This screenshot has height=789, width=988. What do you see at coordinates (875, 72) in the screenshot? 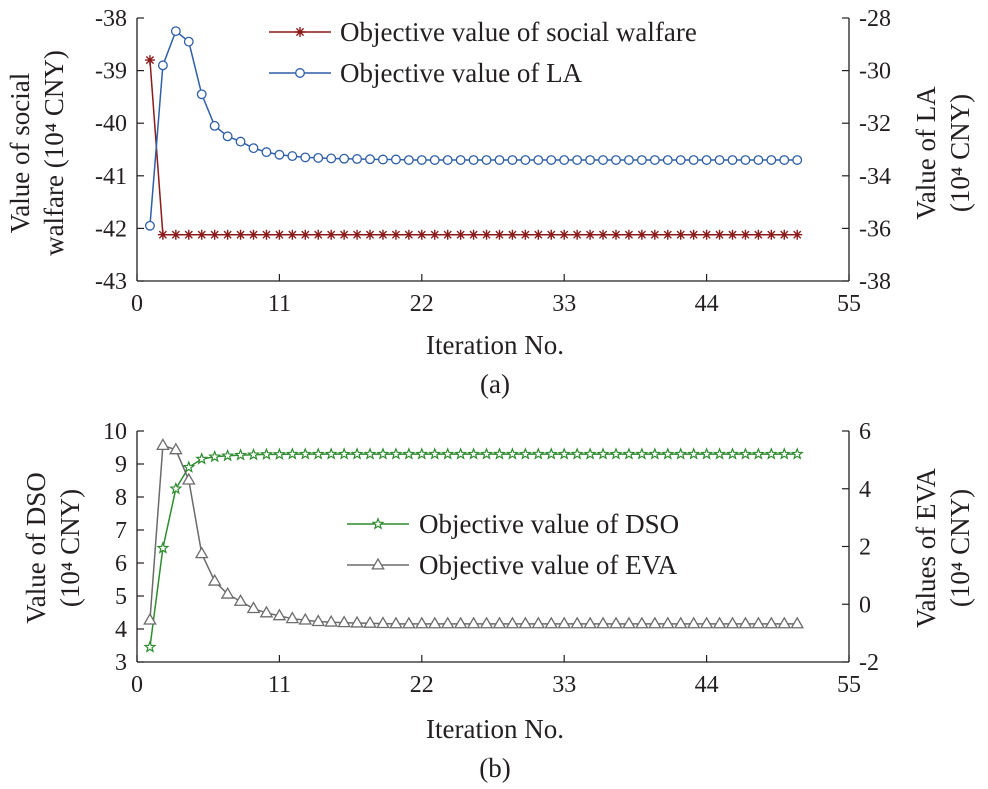
I see `y-right-tick-label: -30` at bounding box center [875, 72].